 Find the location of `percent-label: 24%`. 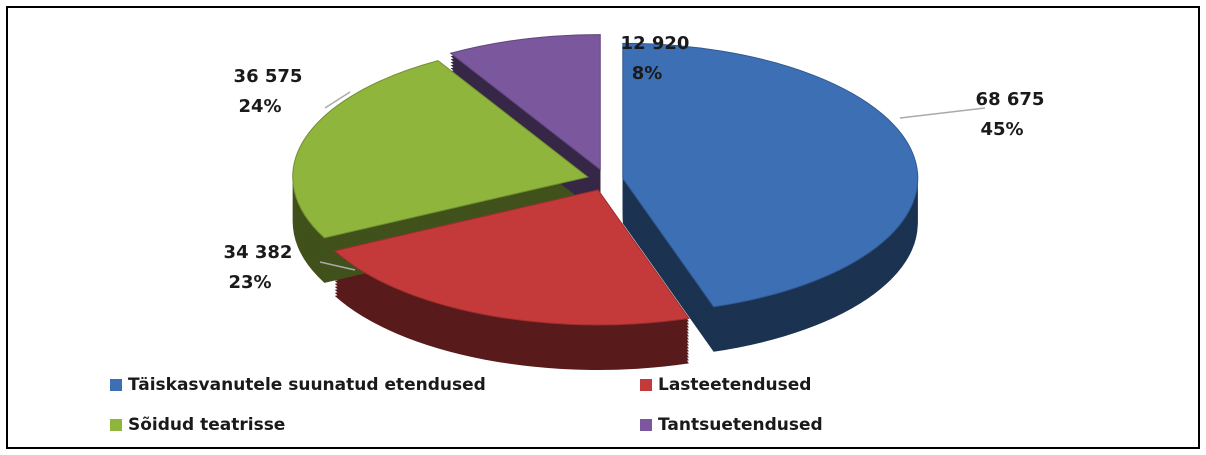

percent-label: 24% is located at coordinates (259, 106).